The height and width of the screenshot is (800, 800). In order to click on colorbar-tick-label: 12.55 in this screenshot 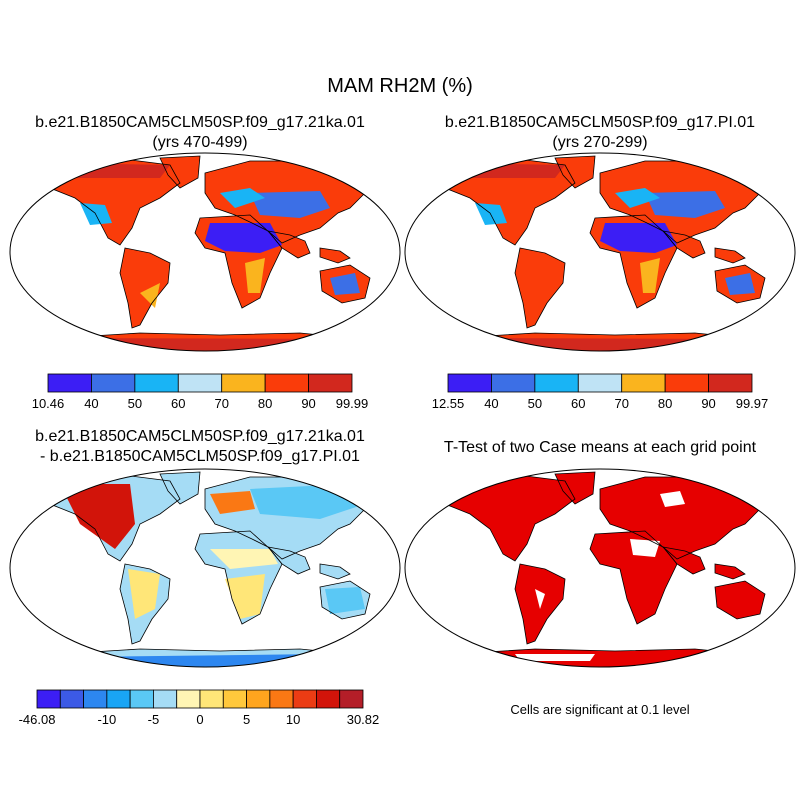, I will do `click(448, 403)`.